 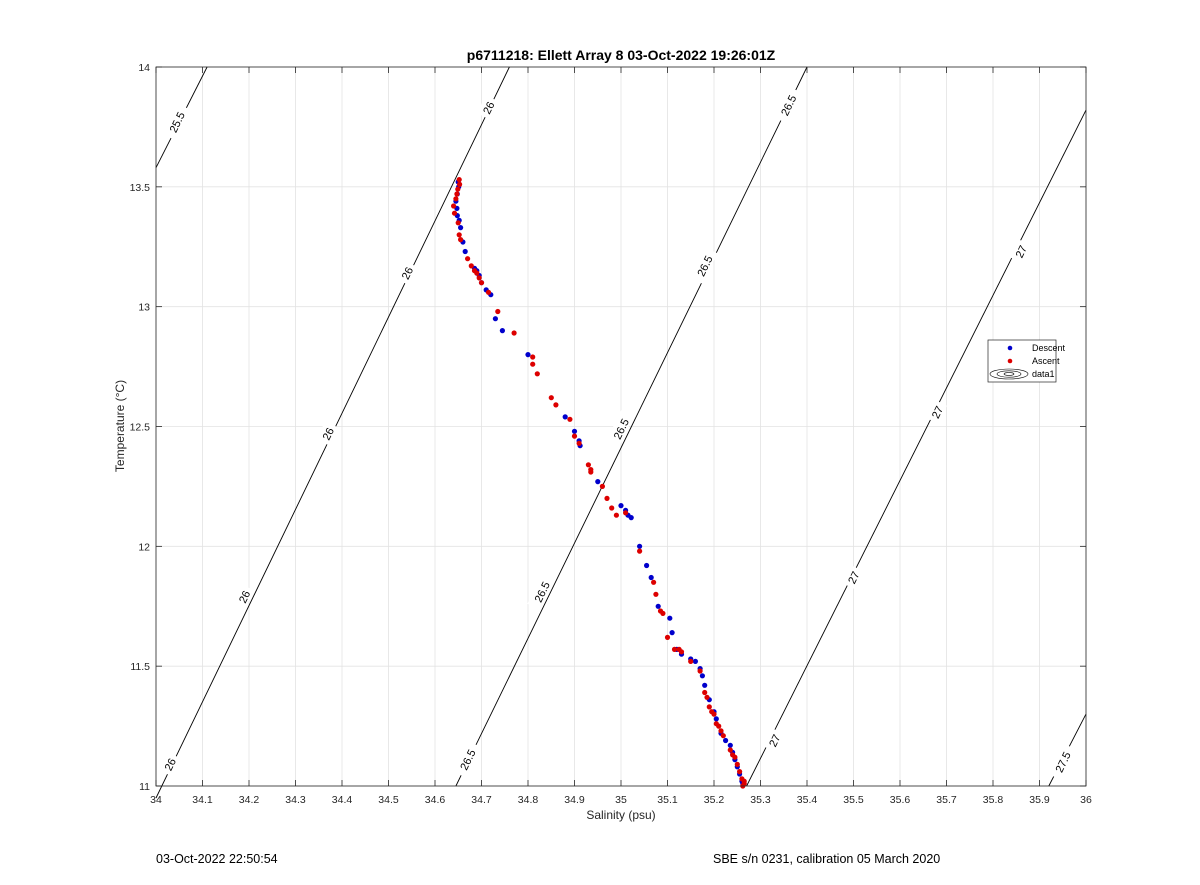 What do you see at coordinates (1010, 348) in the screenshot?
I see `legend-descent-marker` at bounding box center [1010, 348].